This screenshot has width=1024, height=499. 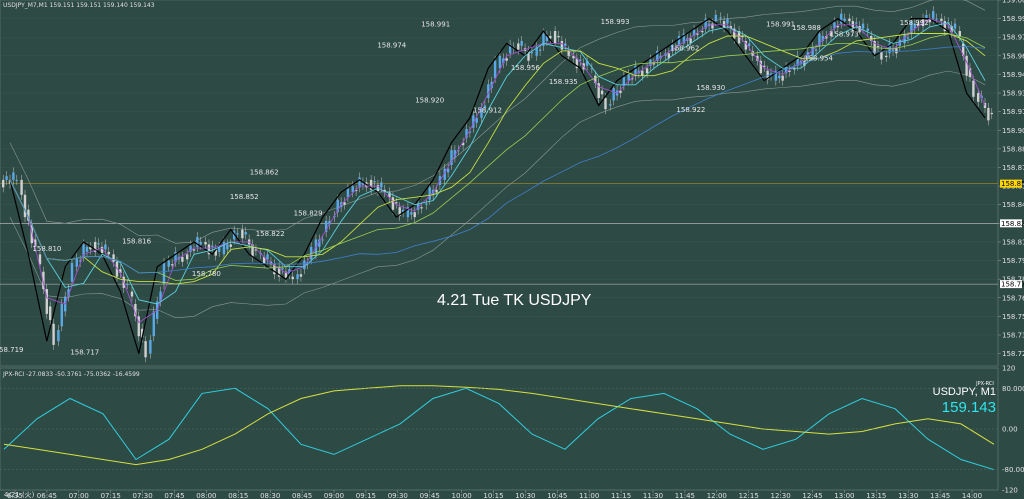 What do you see at coordinates (514, 300) in the screenshot?
I see `center-title: 4.21 Tue TK USDJPY` at bounding box center [514, 300].